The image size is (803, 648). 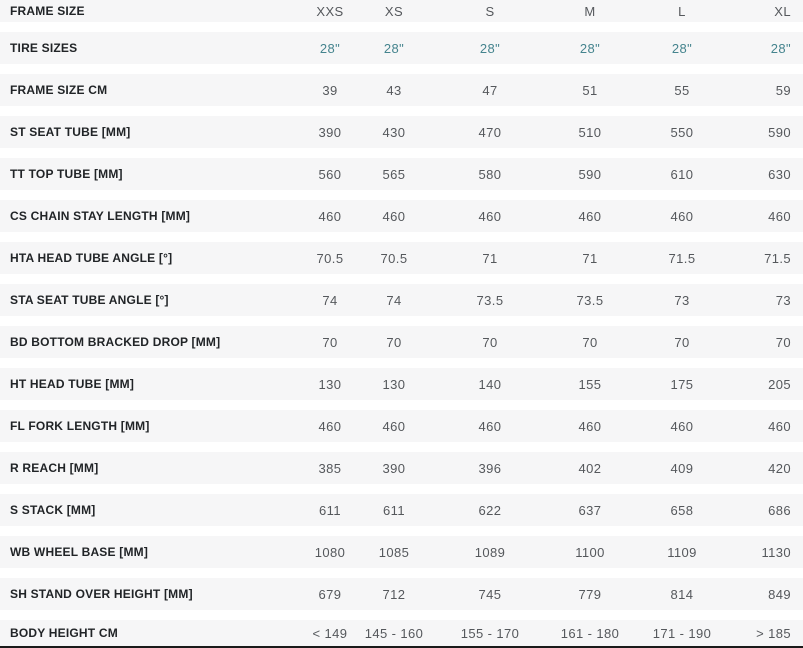 What do you see at coordinates (779, 510) in the screenshot?
I see `cell-value: 686` at bounding box center [779, 510].